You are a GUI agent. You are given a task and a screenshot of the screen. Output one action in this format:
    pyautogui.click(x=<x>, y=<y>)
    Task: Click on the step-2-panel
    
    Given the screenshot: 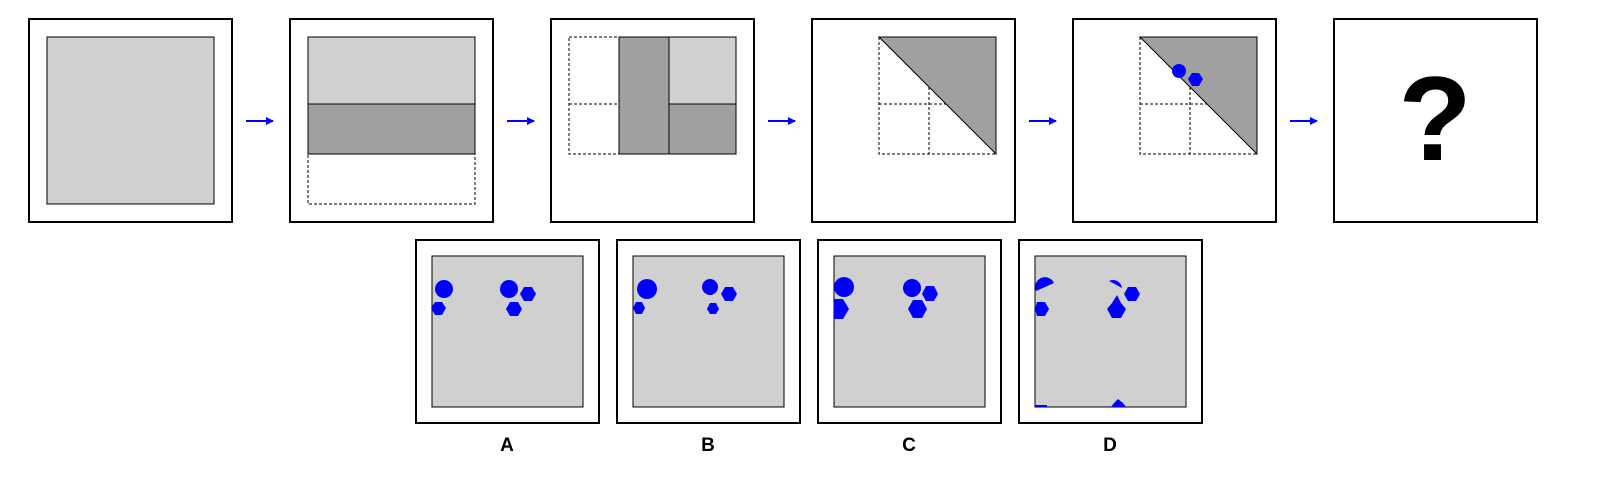 What is the action you would take?
    pyautogui.click(x=391, y=120)
    